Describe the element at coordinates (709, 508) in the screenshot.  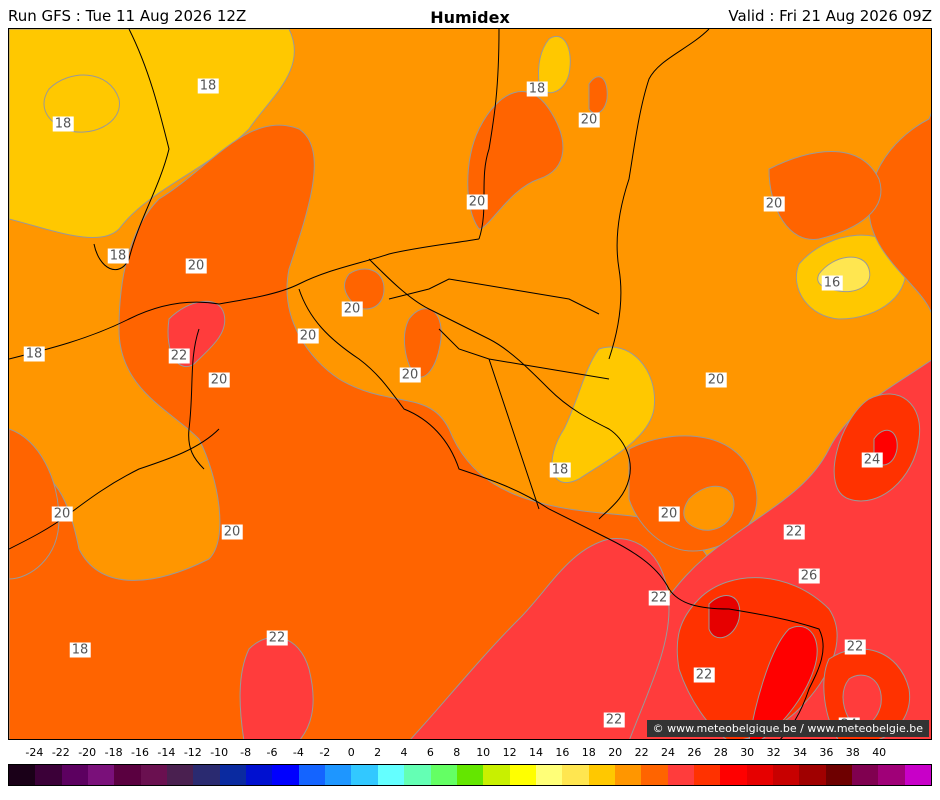
I see `humidex-band-20-southeast` at that location.